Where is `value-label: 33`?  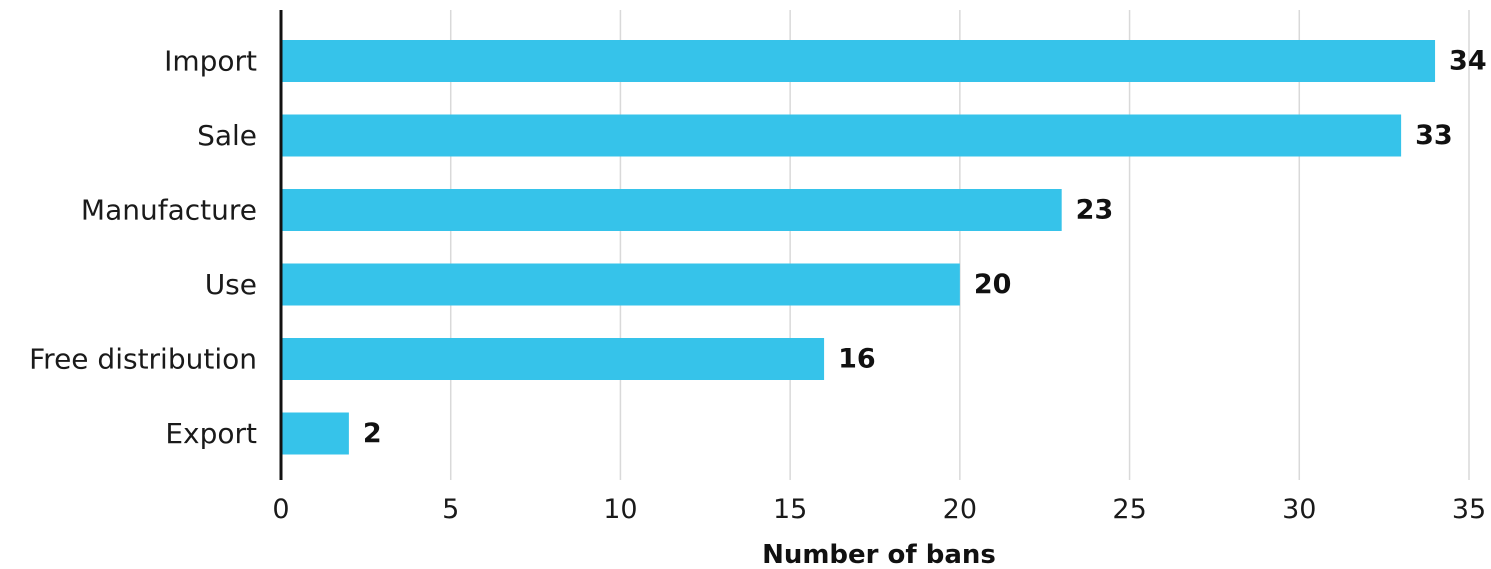
value-label: 33 is located at coordinates (1434, 135).